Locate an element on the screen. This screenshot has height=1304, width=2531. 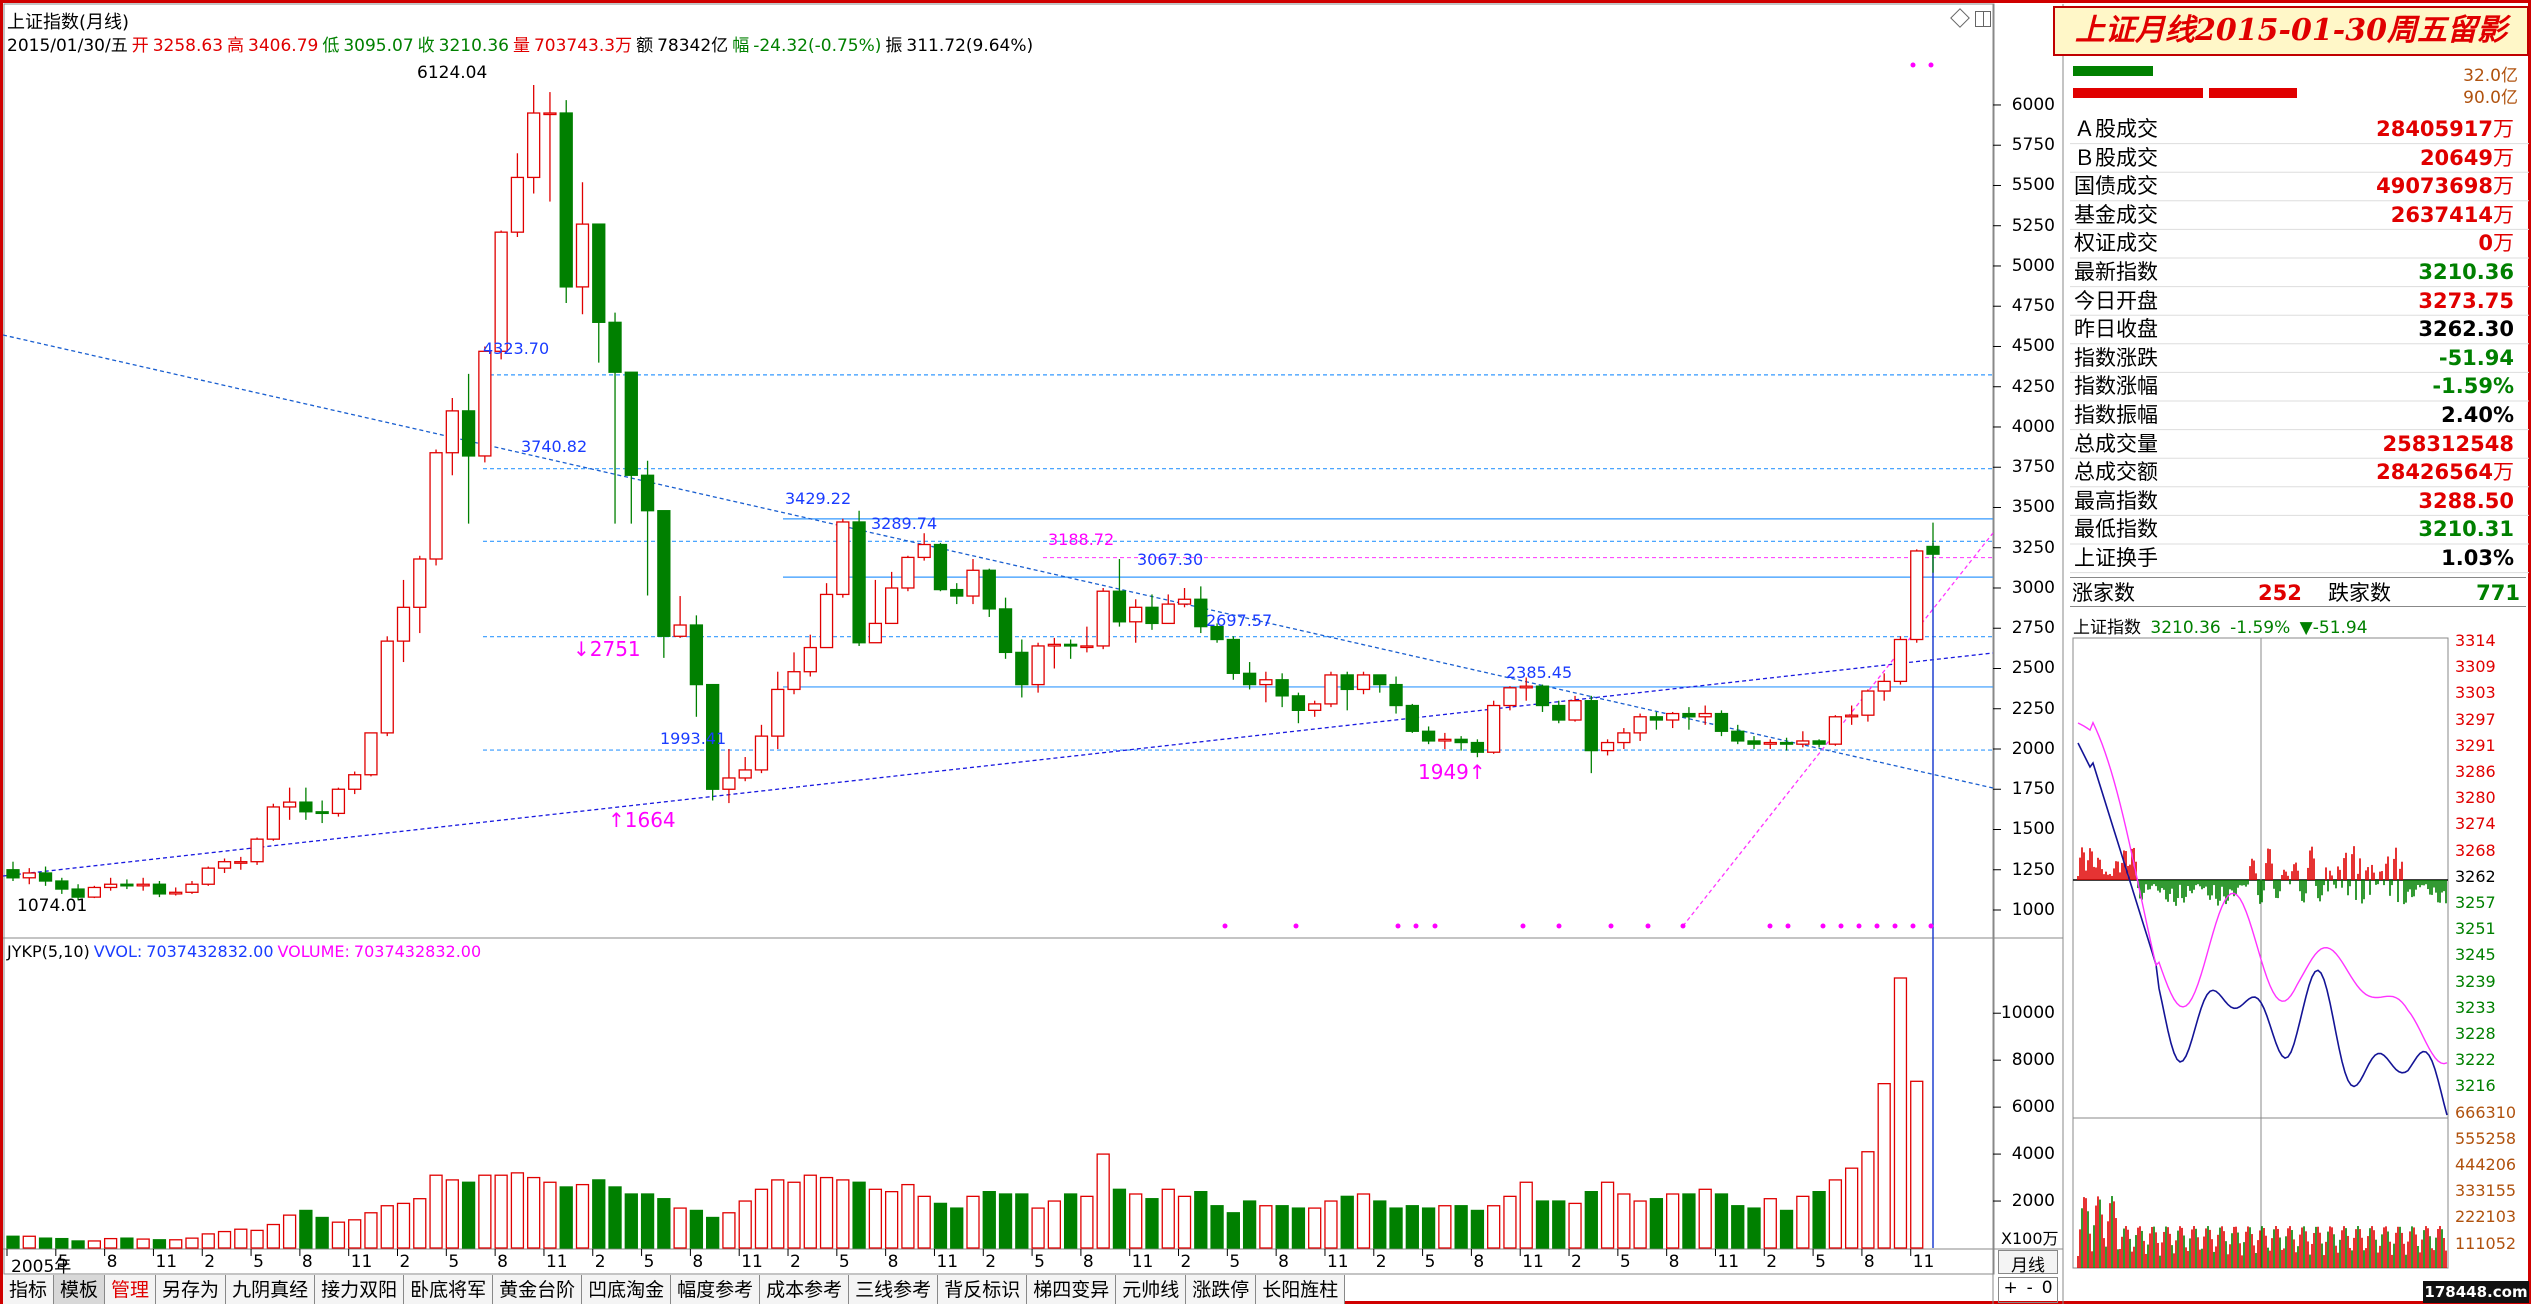
tab-12: 背反标识 is located at coordinates (983, 1289).